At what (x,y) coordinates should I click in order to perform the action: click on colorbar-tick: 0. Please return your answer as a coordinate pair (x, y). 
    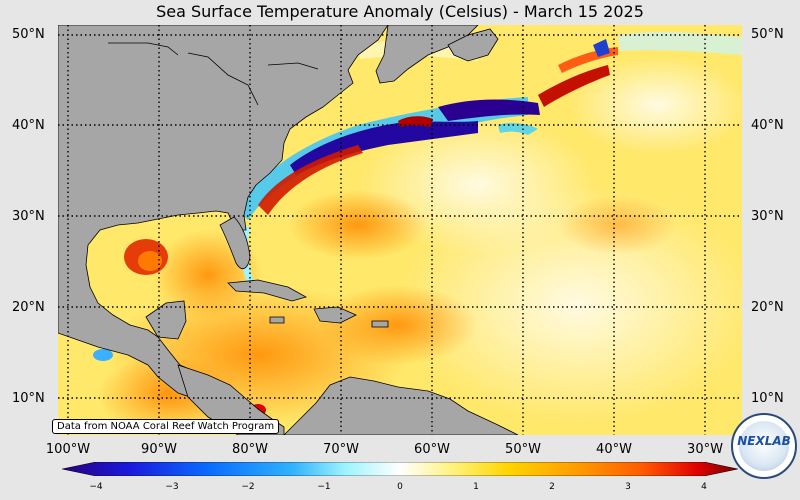
    Looking at the image, I should click on (400, 487).